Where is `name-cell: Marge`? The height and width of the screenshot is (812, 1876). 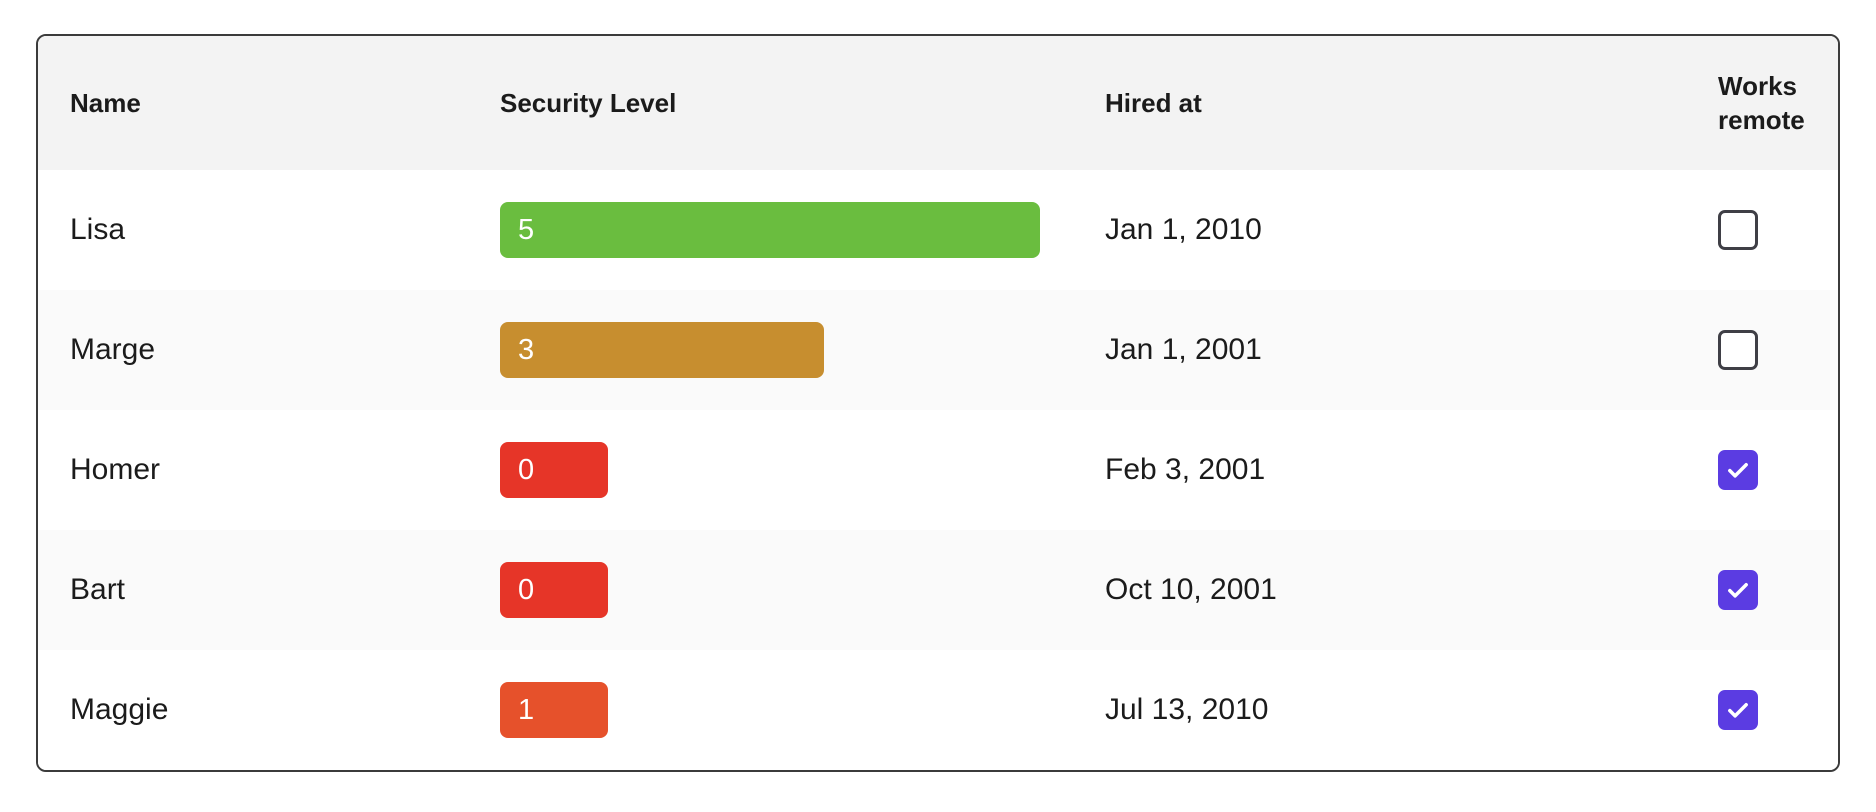
name-cell: Marge is located at coordinates (113, 349).